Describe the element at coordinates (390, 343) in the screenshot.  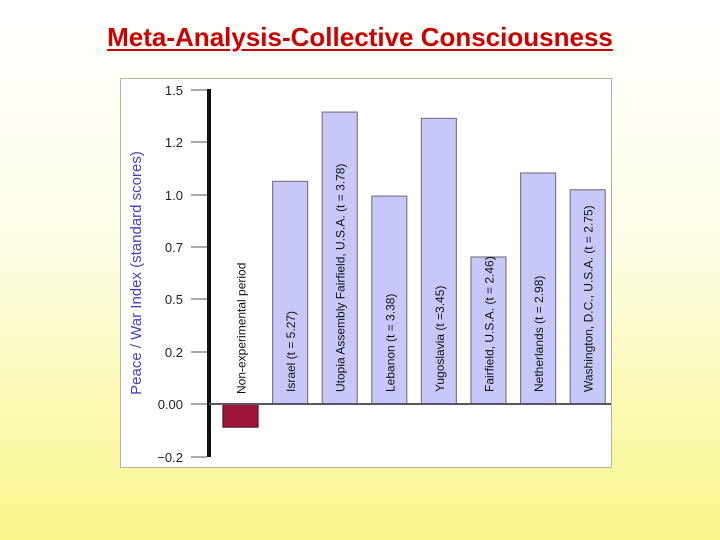
I see `category-label: Lebanon (t = 3.38)` at that location.